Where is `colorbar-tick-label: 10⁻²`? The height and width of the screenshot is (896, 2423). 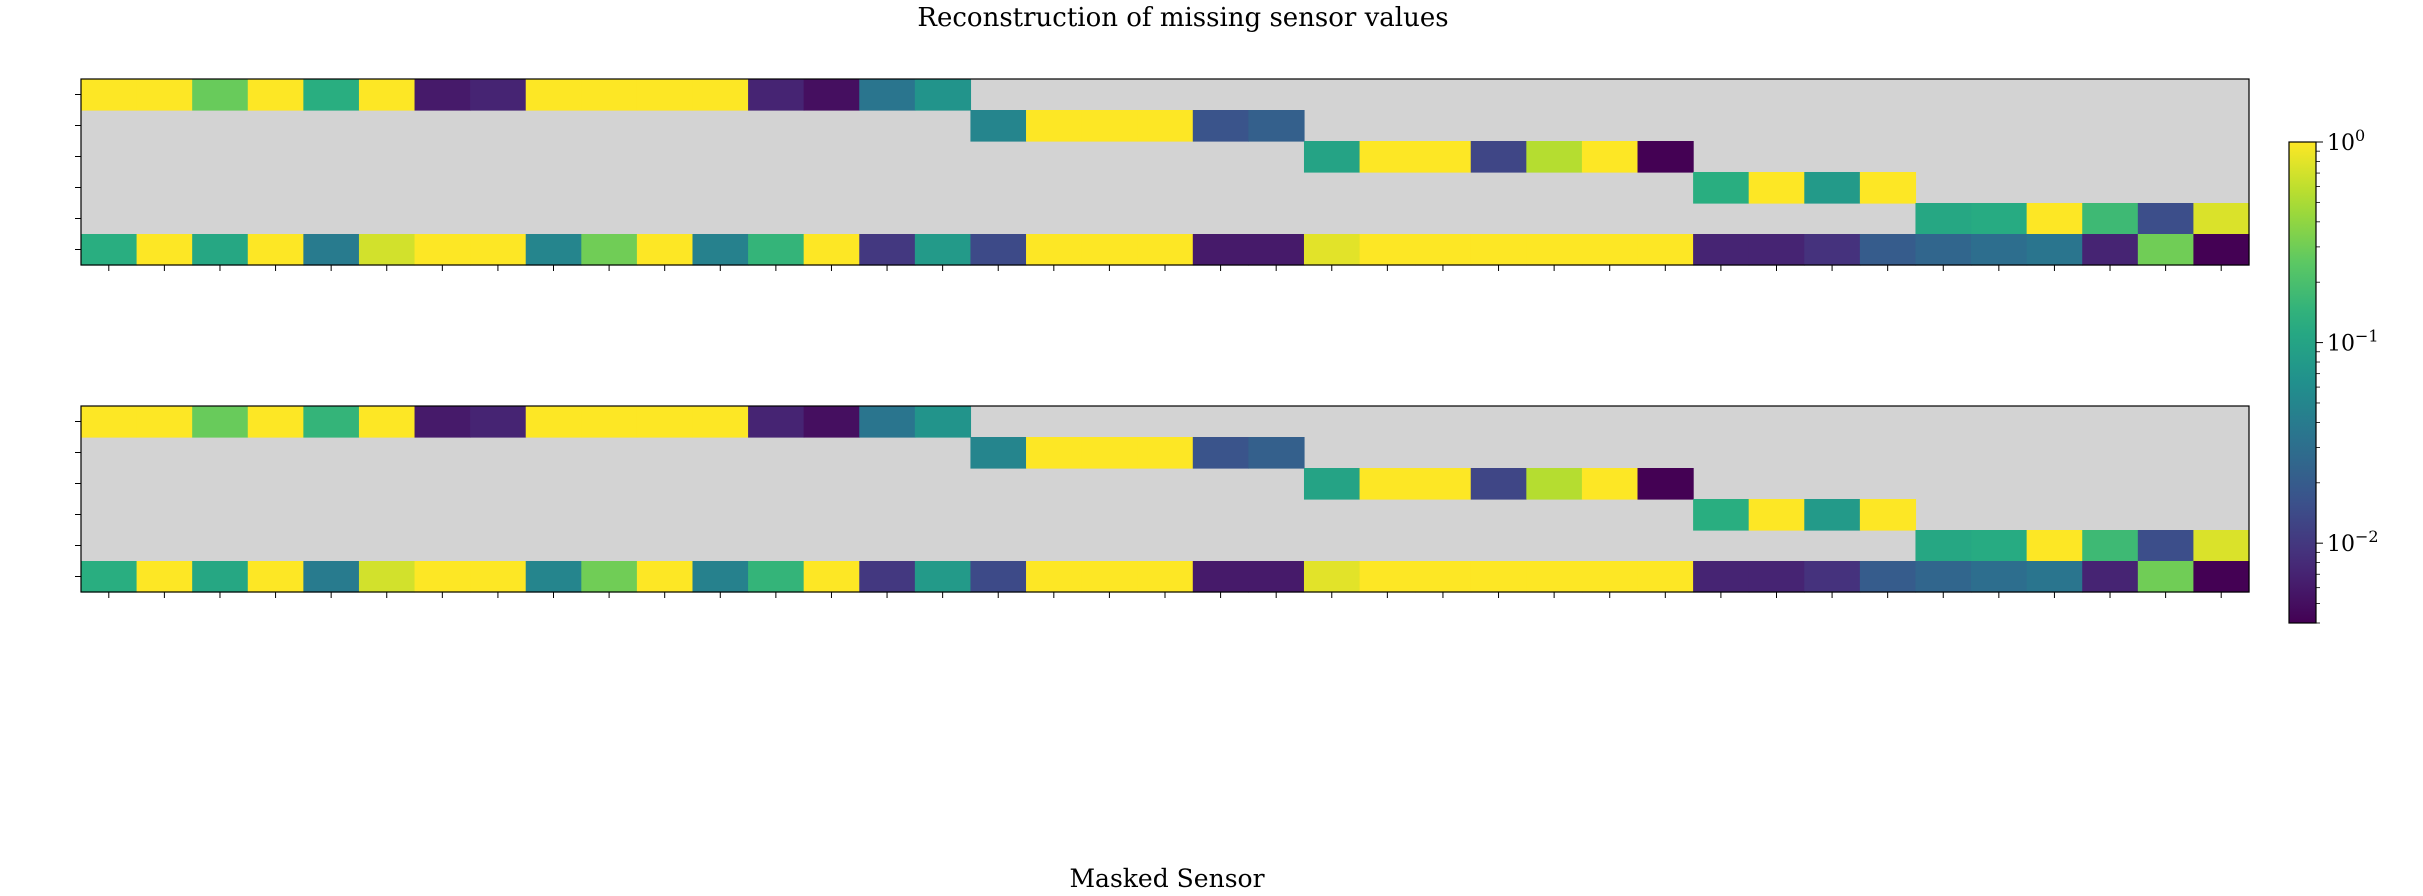 colorbar-tick-label: 10⁻² is located at coordinates (2353, 542).